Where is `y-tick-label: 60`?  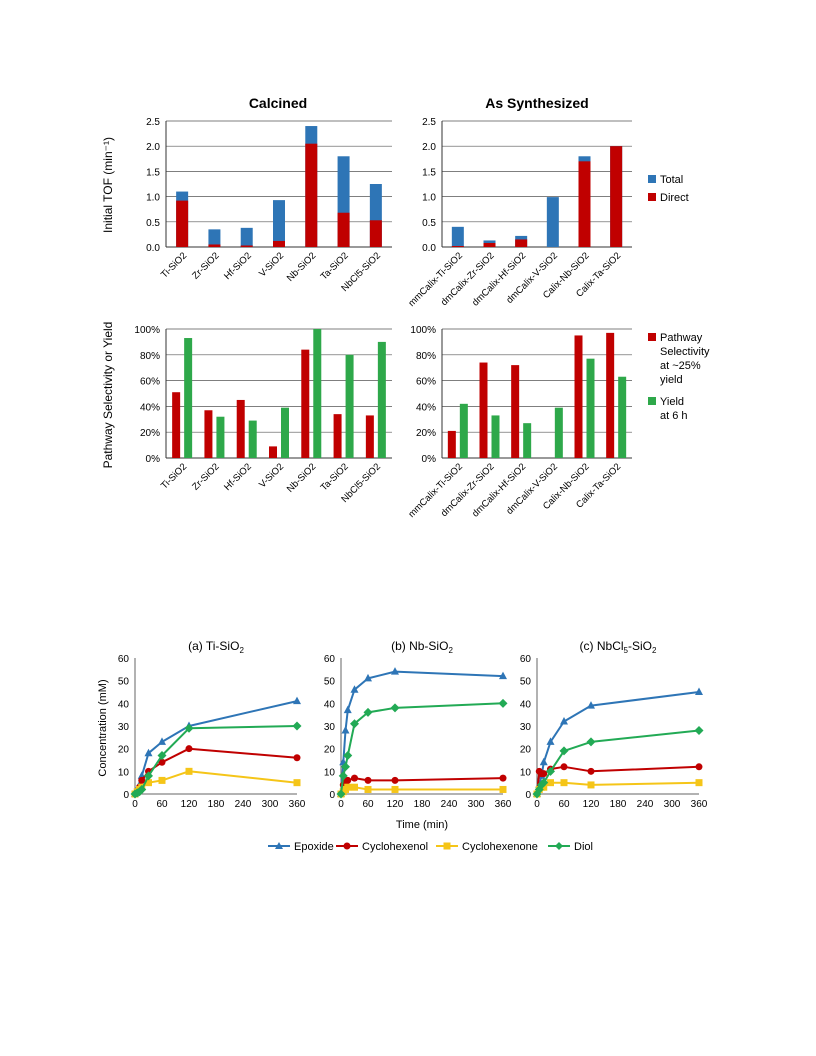
y-tick-label: 60 is located at coordinates (330, 659).